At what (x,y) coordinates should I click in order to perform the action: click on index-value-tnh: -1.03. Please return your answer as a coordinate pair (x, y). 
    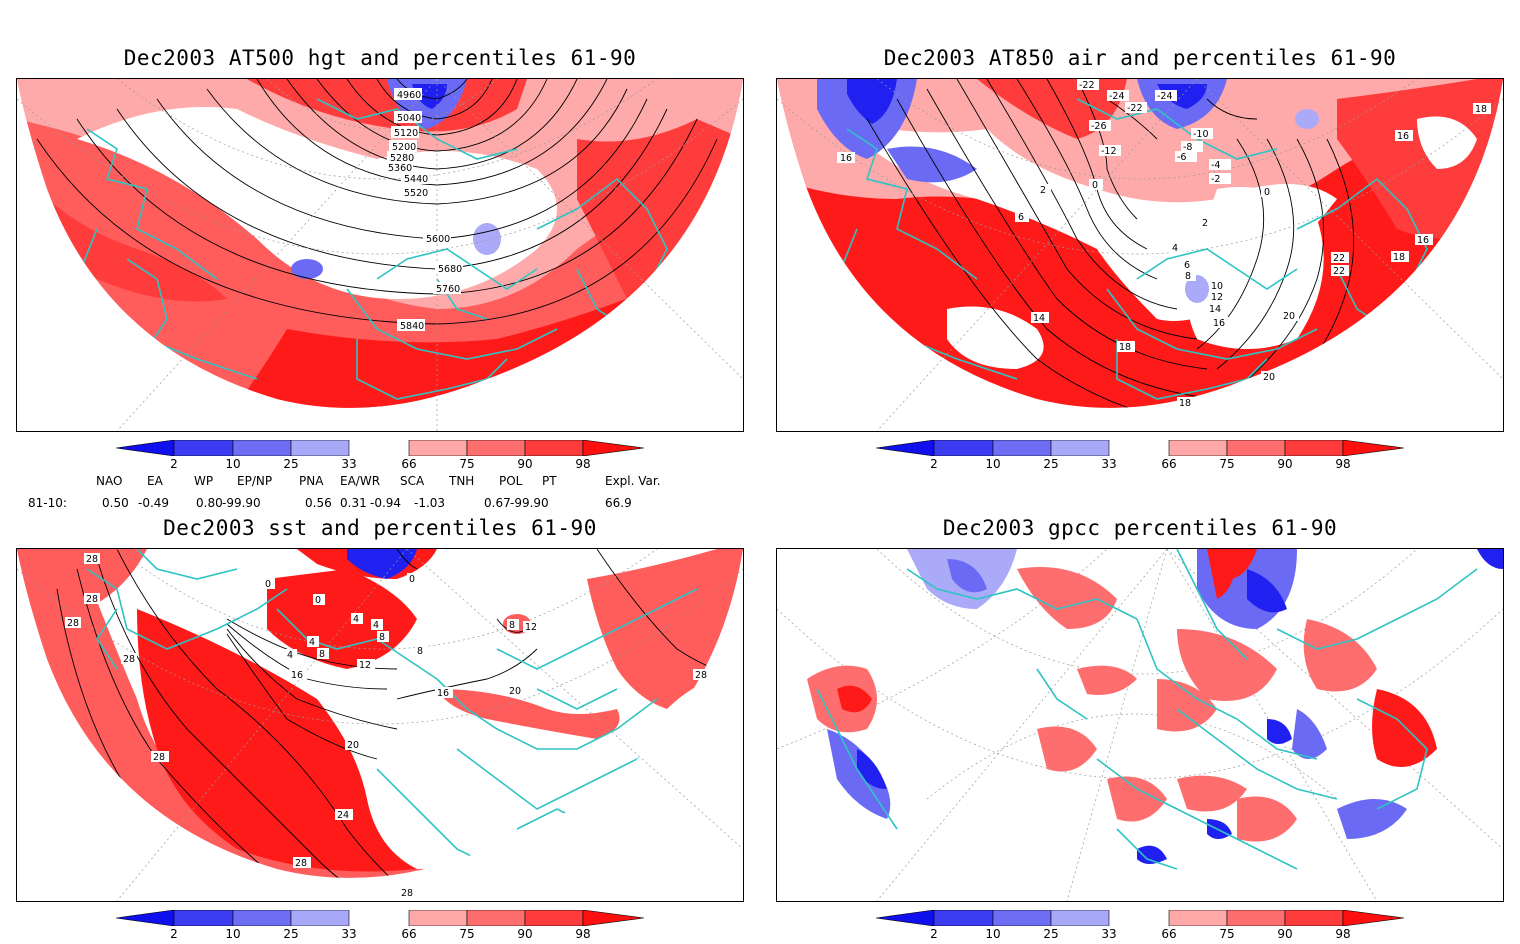
    Looking at the image, I should click on (430, 503).